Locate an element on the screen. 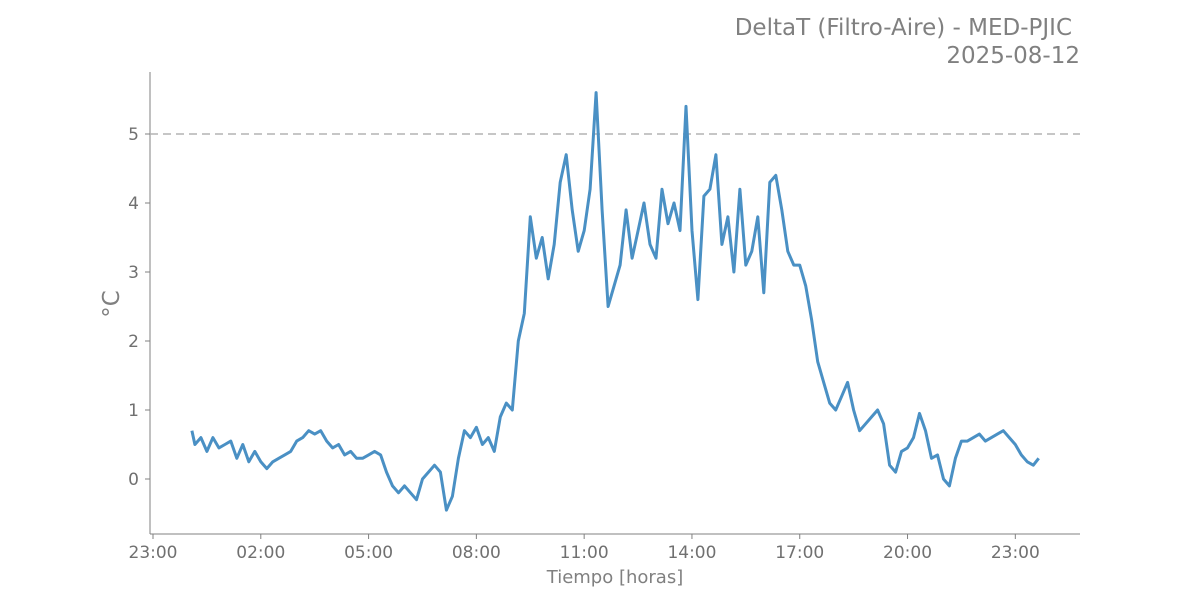  chart-subtitle: 2025-08-12 is located at coordinates (1013, 56).